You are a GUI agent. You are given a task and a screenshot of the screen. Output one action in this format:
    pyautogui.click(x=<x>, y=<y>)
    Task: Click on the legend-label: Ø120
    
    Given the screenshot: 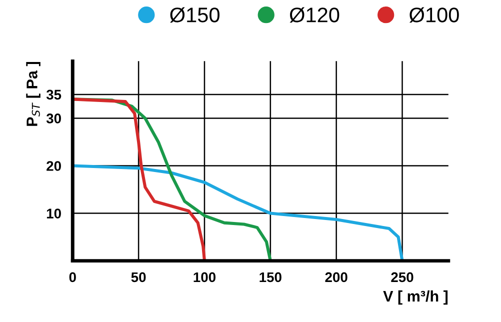 What is the action you would take?
    pyautogui.click(x=315, y=15)
    